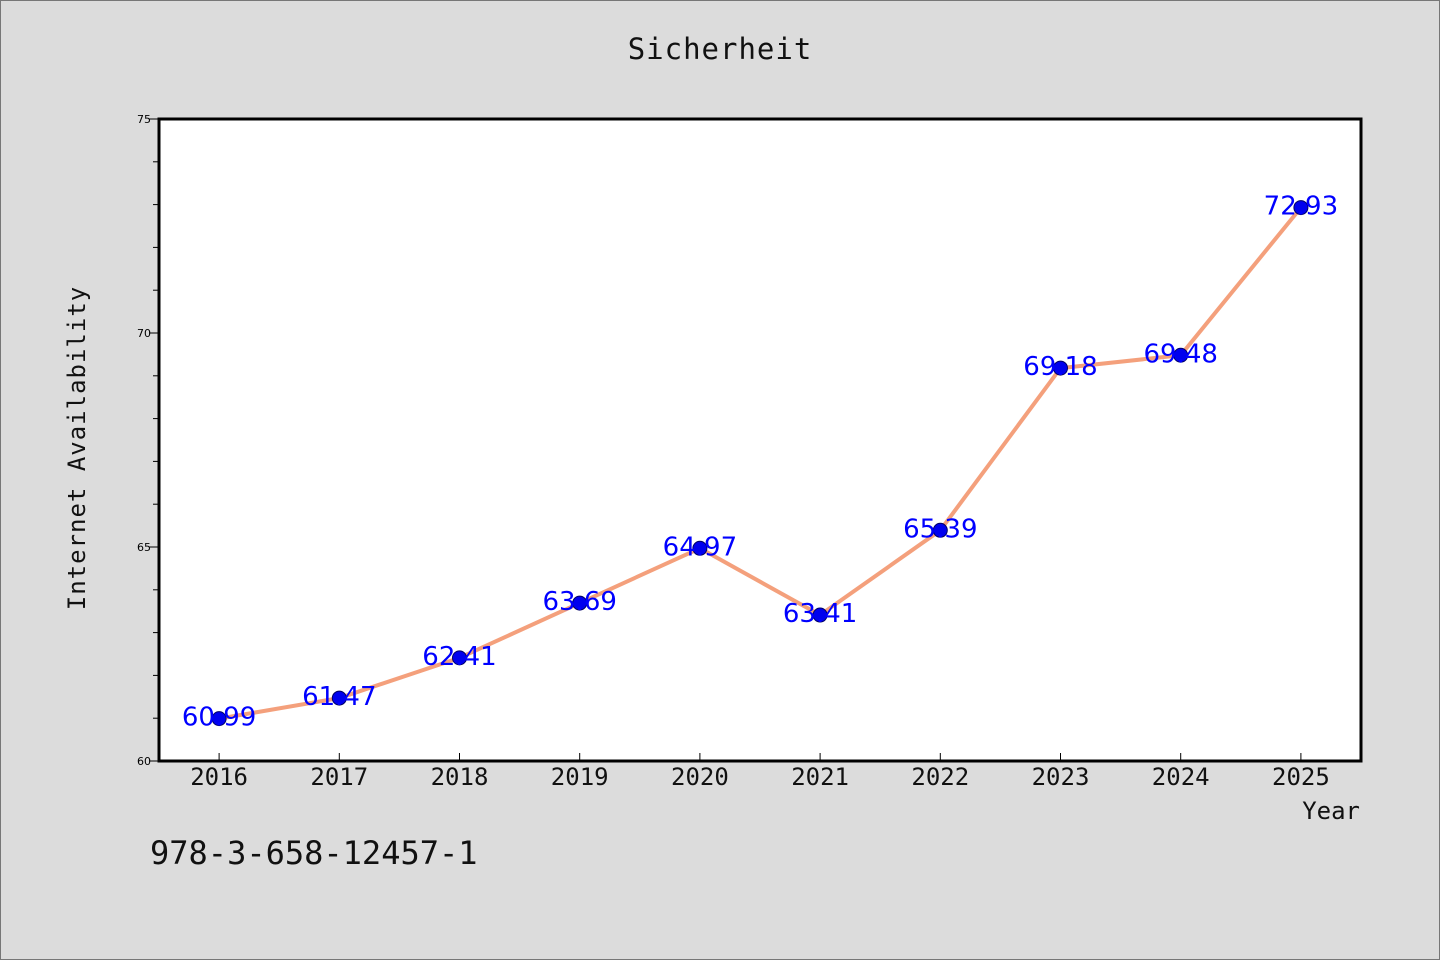 This screenshot has width=1440, height=960. What do you see at coordinates (1061, 777) in the screenshot?
I see `x-tick-label: 2023` at bounding box center [1061, 777].